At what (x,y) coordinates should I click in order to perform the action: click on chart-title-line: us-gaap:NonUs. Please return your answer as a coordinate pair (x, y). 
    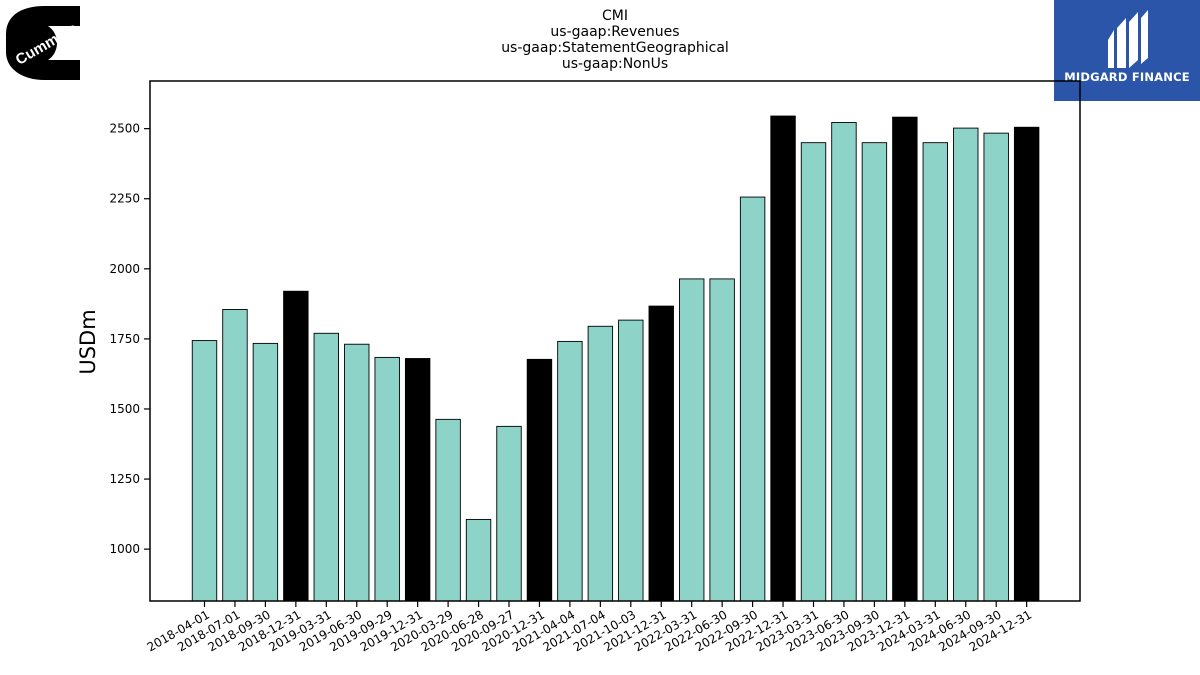
    Looking at the image, I should click on (615, 64).